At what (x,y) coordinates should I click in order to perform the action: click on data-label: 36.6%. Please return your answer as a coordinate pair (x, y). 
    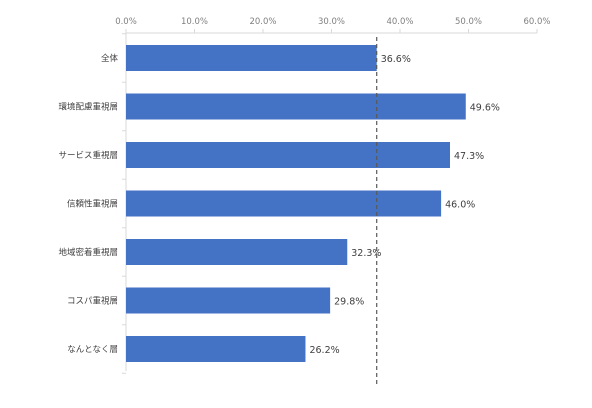
    Looking at the image, I should click on (396, 59).